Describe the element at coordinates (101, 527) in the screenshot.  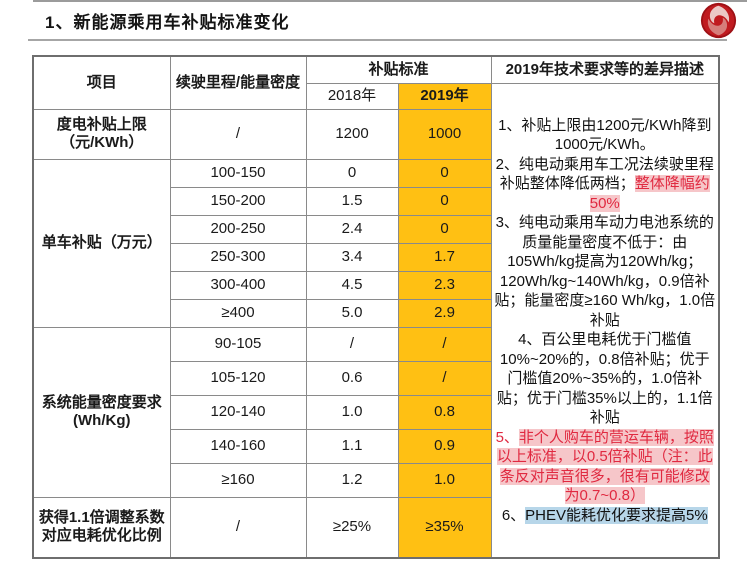
I see `row-label-adjust-coefficient: 获得1.1倍调整系数对应电耗优化比例` at that location.